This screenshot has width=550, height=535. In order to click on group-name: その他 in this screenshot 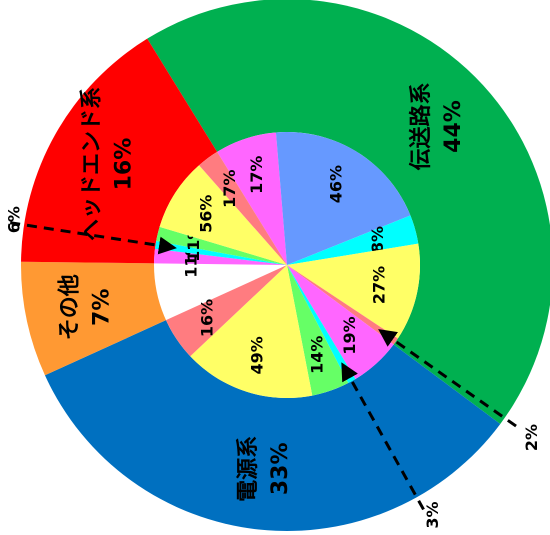, I will do `click(69, 307)`.